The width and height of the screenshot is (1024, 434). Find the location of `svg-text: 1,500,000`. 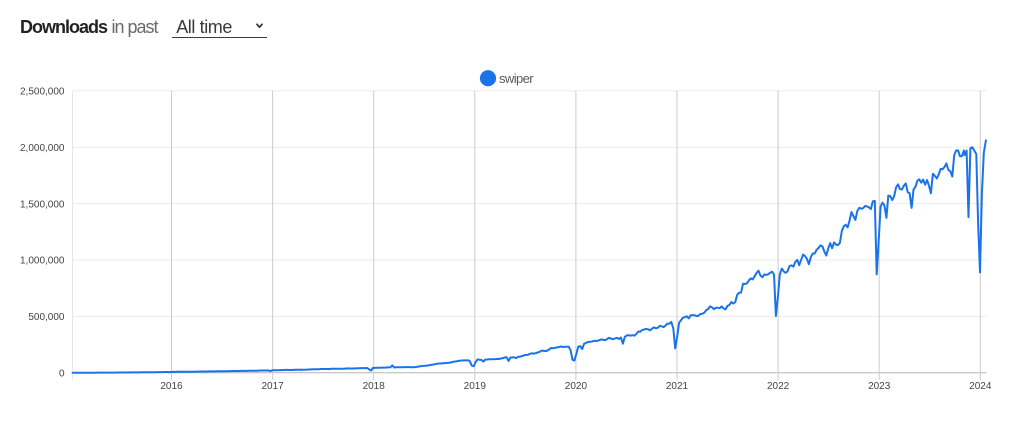

svg-text: 1,500,000 is located at coordinates (42, 204).